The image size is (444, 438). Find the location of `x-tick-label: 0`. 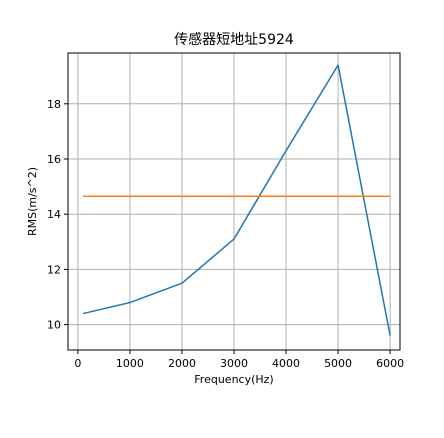

x-tick-label: 0 is located at coordinates (77, 363).